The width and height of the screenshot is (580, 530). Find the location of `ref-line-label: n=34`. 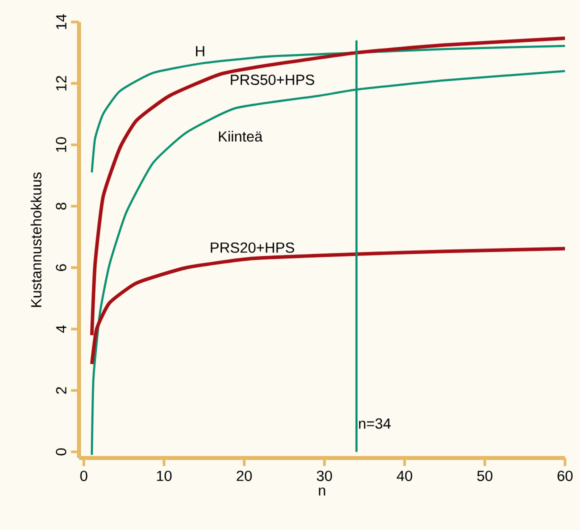

ref-line-label: n=34 is located at coordinates (375, 423).